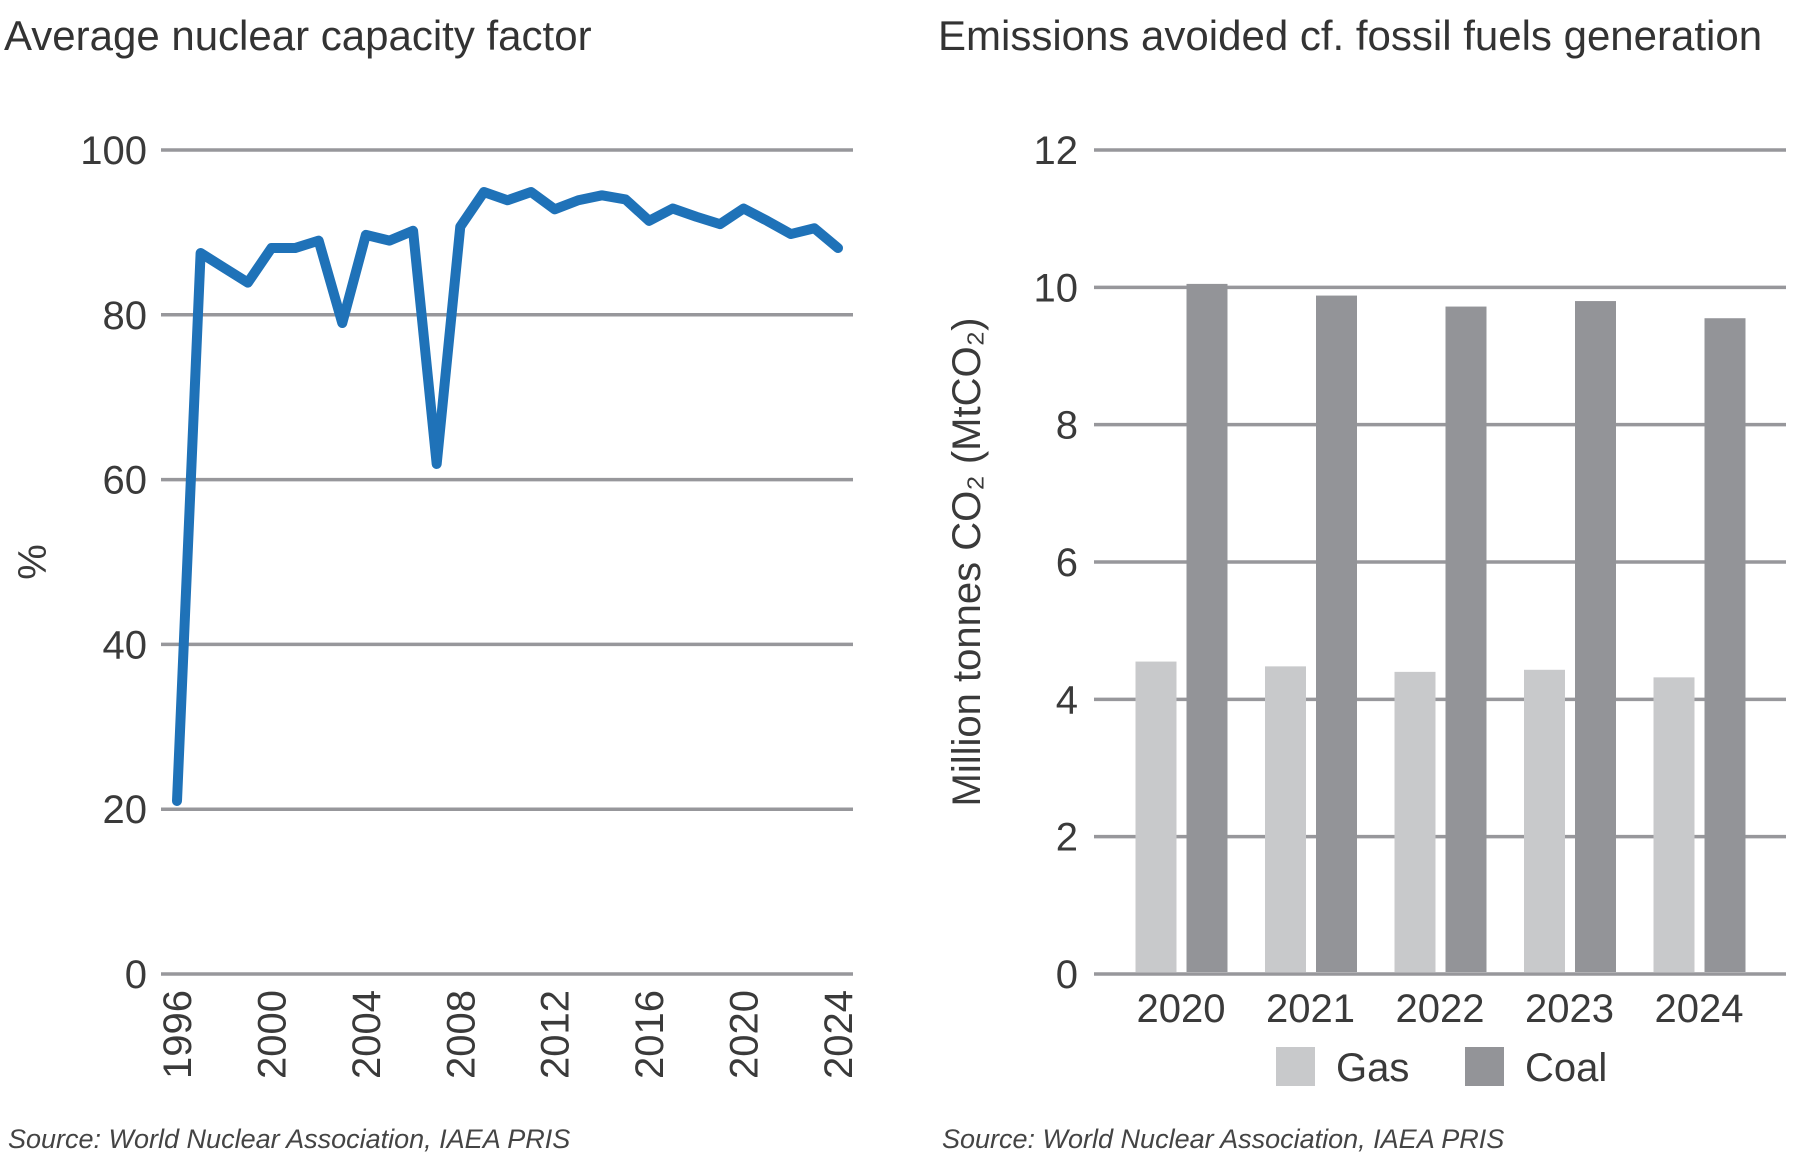 The image size is (1803, 1159). I want to click on y-tick-label: 60, so click(125, 481).